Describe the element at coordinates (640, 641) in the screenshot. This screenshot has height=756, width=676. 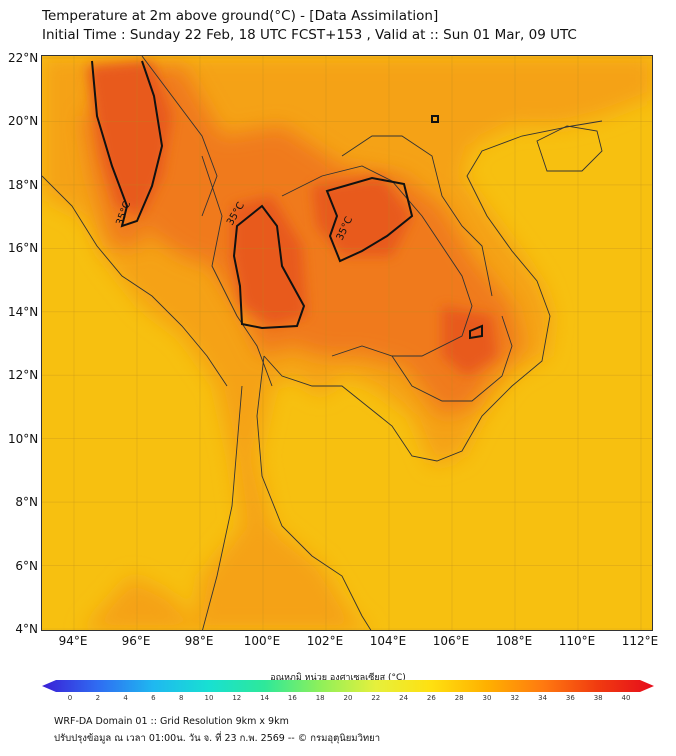
I see `longitude-tick-label: 112°E` at that location.